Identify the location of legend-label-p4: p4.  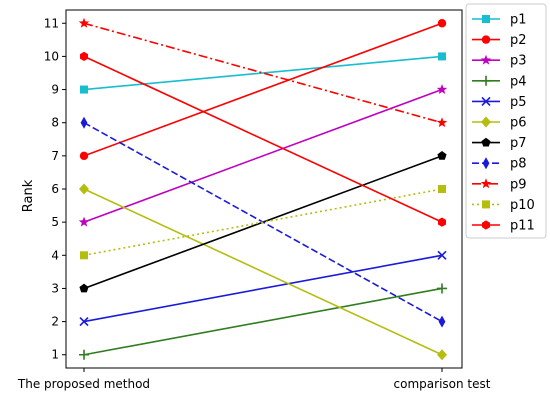
(518, 81).